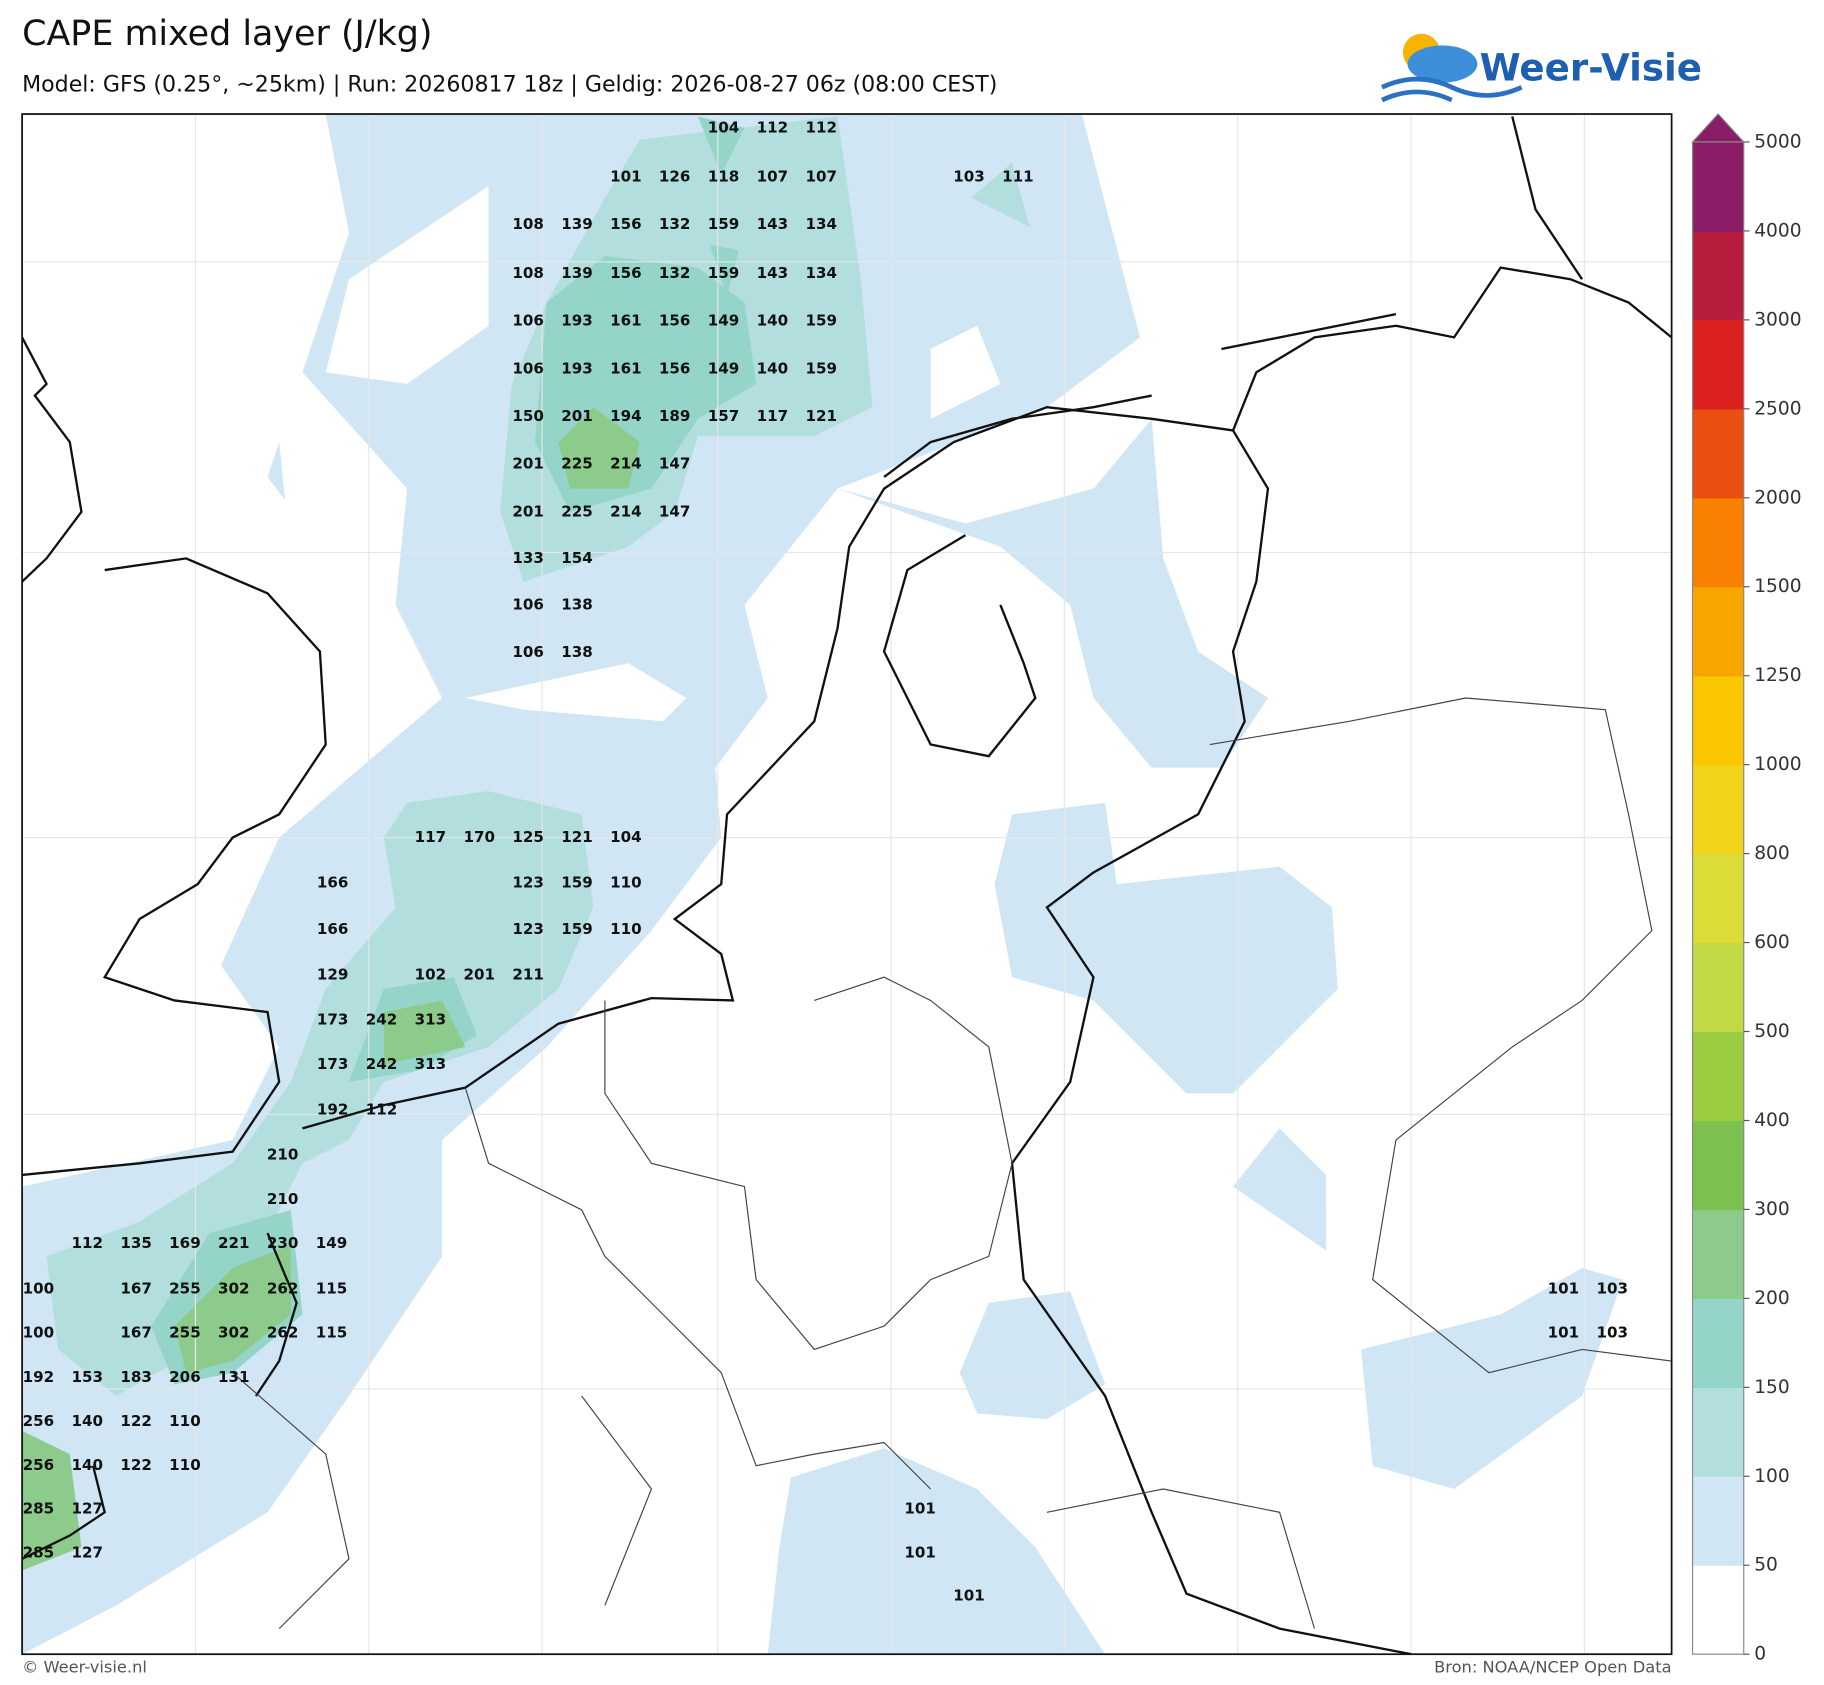 This screenshot has width=1824, height=1685. Describe the element at coordinates (1772, 1209) in the screenshot. I see `colorbar-tick-label: 300` at that location.